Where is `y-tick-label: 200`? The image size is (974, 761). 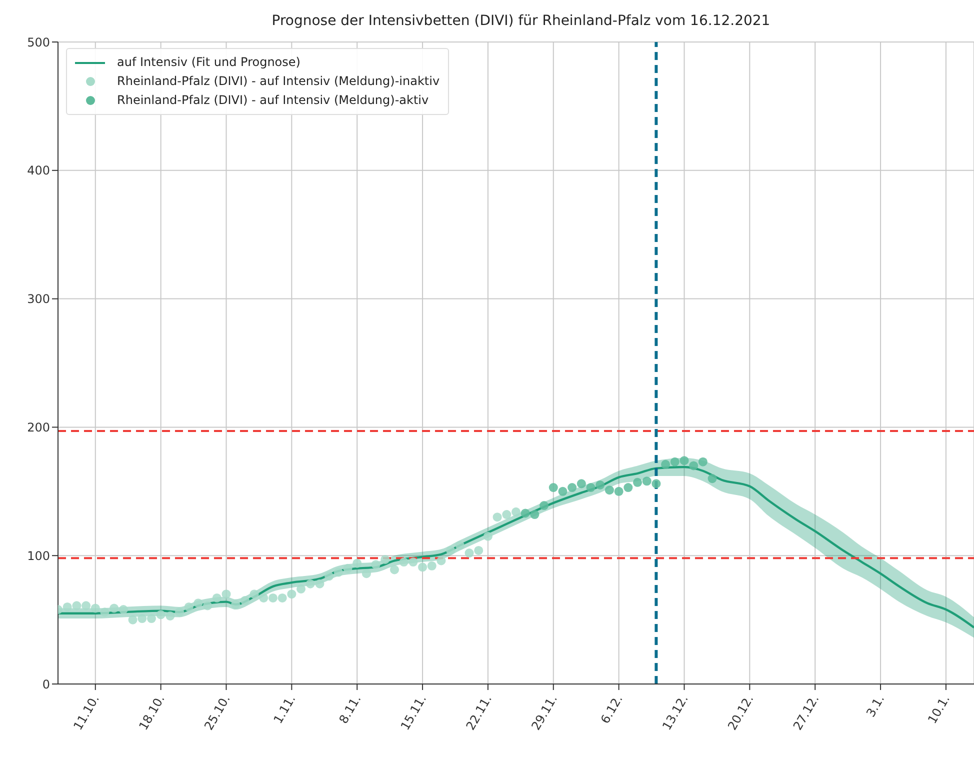
y-tick-label: 200 is located at coordinates (38, 427).